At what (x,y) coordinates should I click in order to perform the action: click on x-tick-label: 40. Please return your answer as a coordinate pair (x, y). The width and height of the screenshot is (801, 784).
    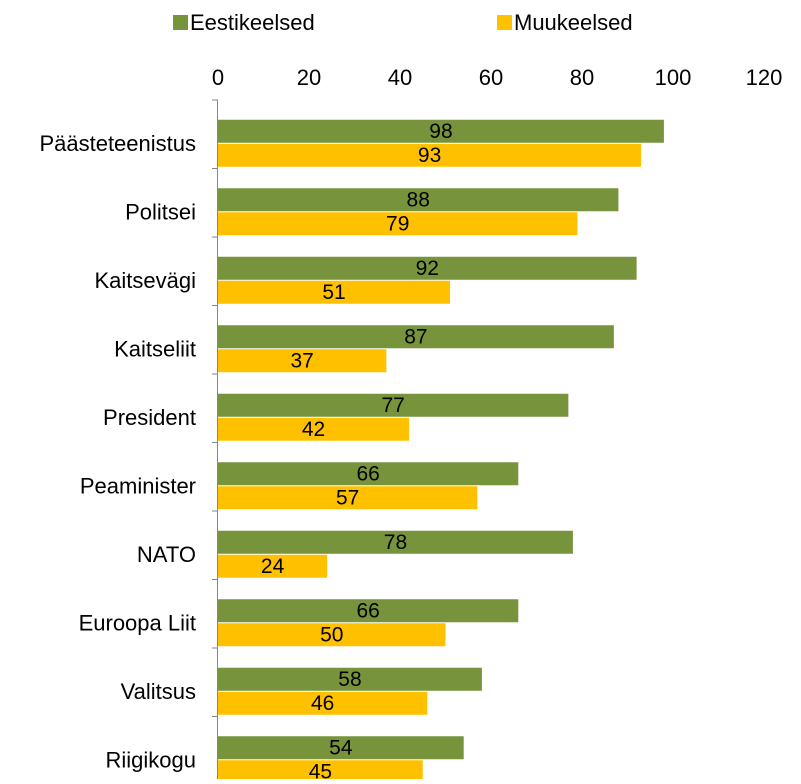
    Looking at the image, I should click on (400, 77).